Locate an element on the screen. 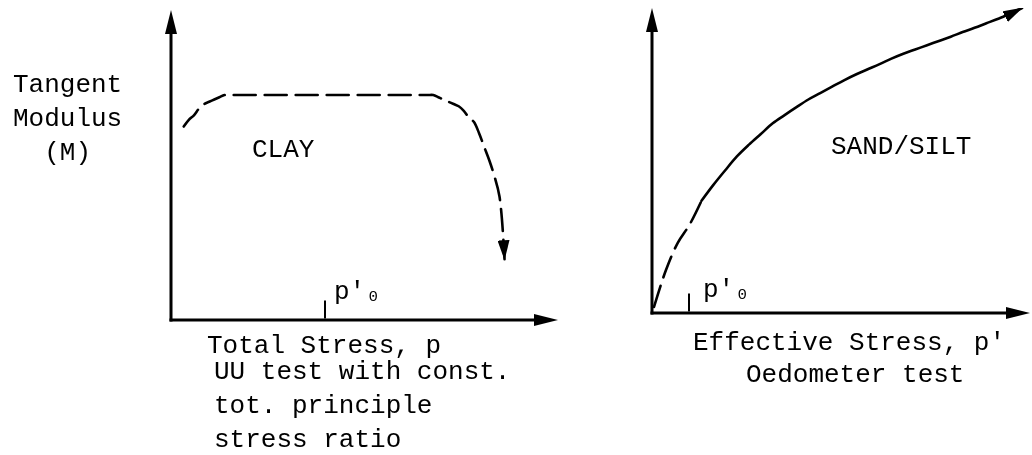 The height and width of the screenshot is (455, 1032). y-axis-title: Tangent Modulus (M) is located at coordinates (68, 119).